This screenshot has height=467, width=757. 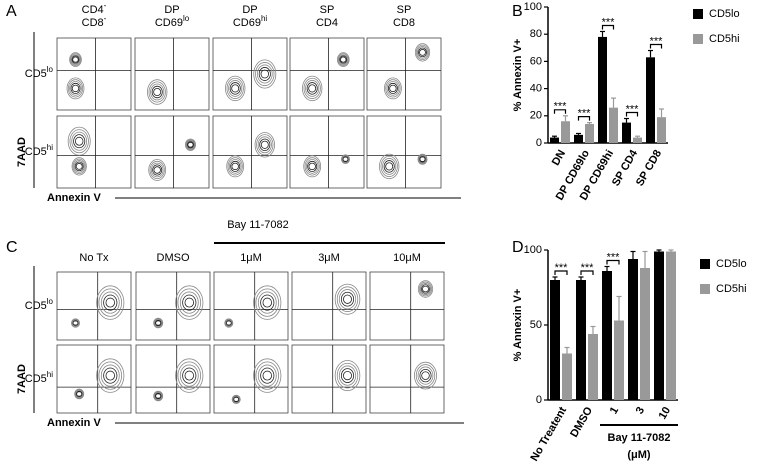 I want to click on x-axis-label: Annexin V, so click(x=74, y=423).